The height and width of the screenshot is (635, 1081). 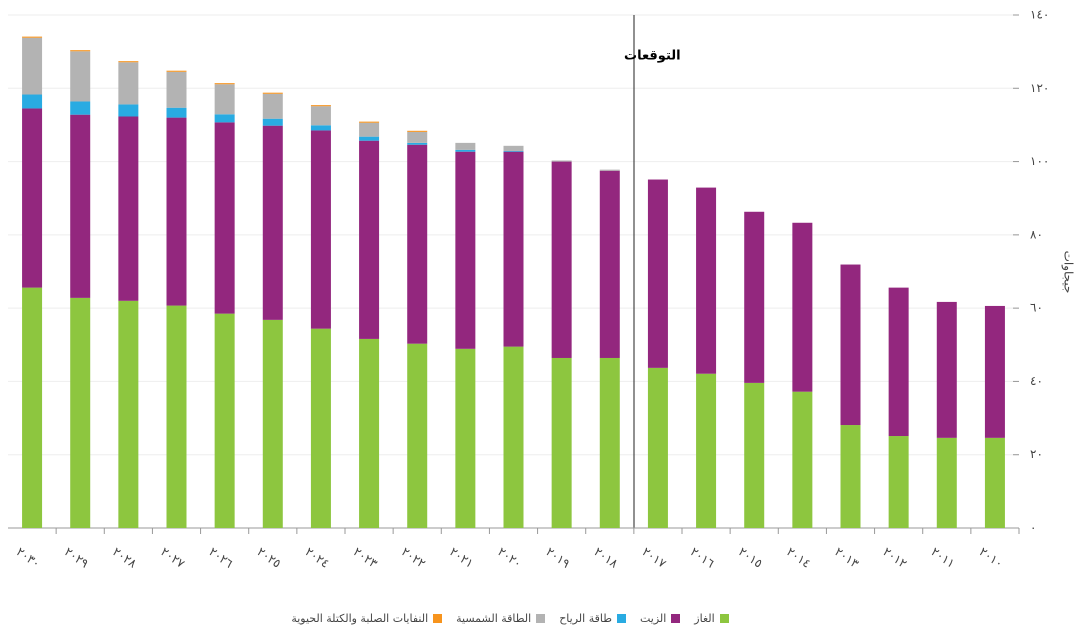 What do you see at coordinates (494, 618) in the screenshot?
I see `legend-label: الطاقة الشمسية` at bounding box center [494, 618].